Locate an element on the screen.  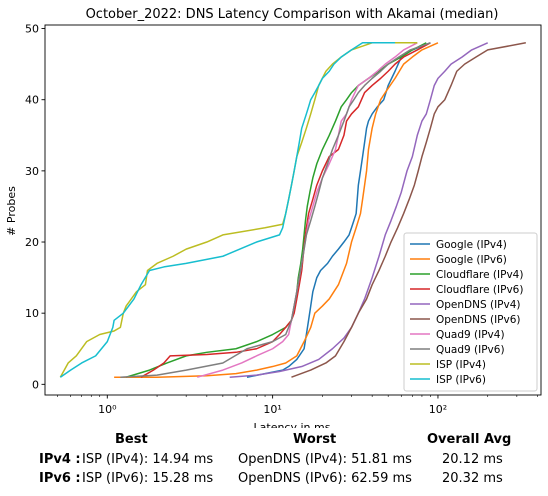
y-tick-label: 30 is located at coordinates (32, 171).